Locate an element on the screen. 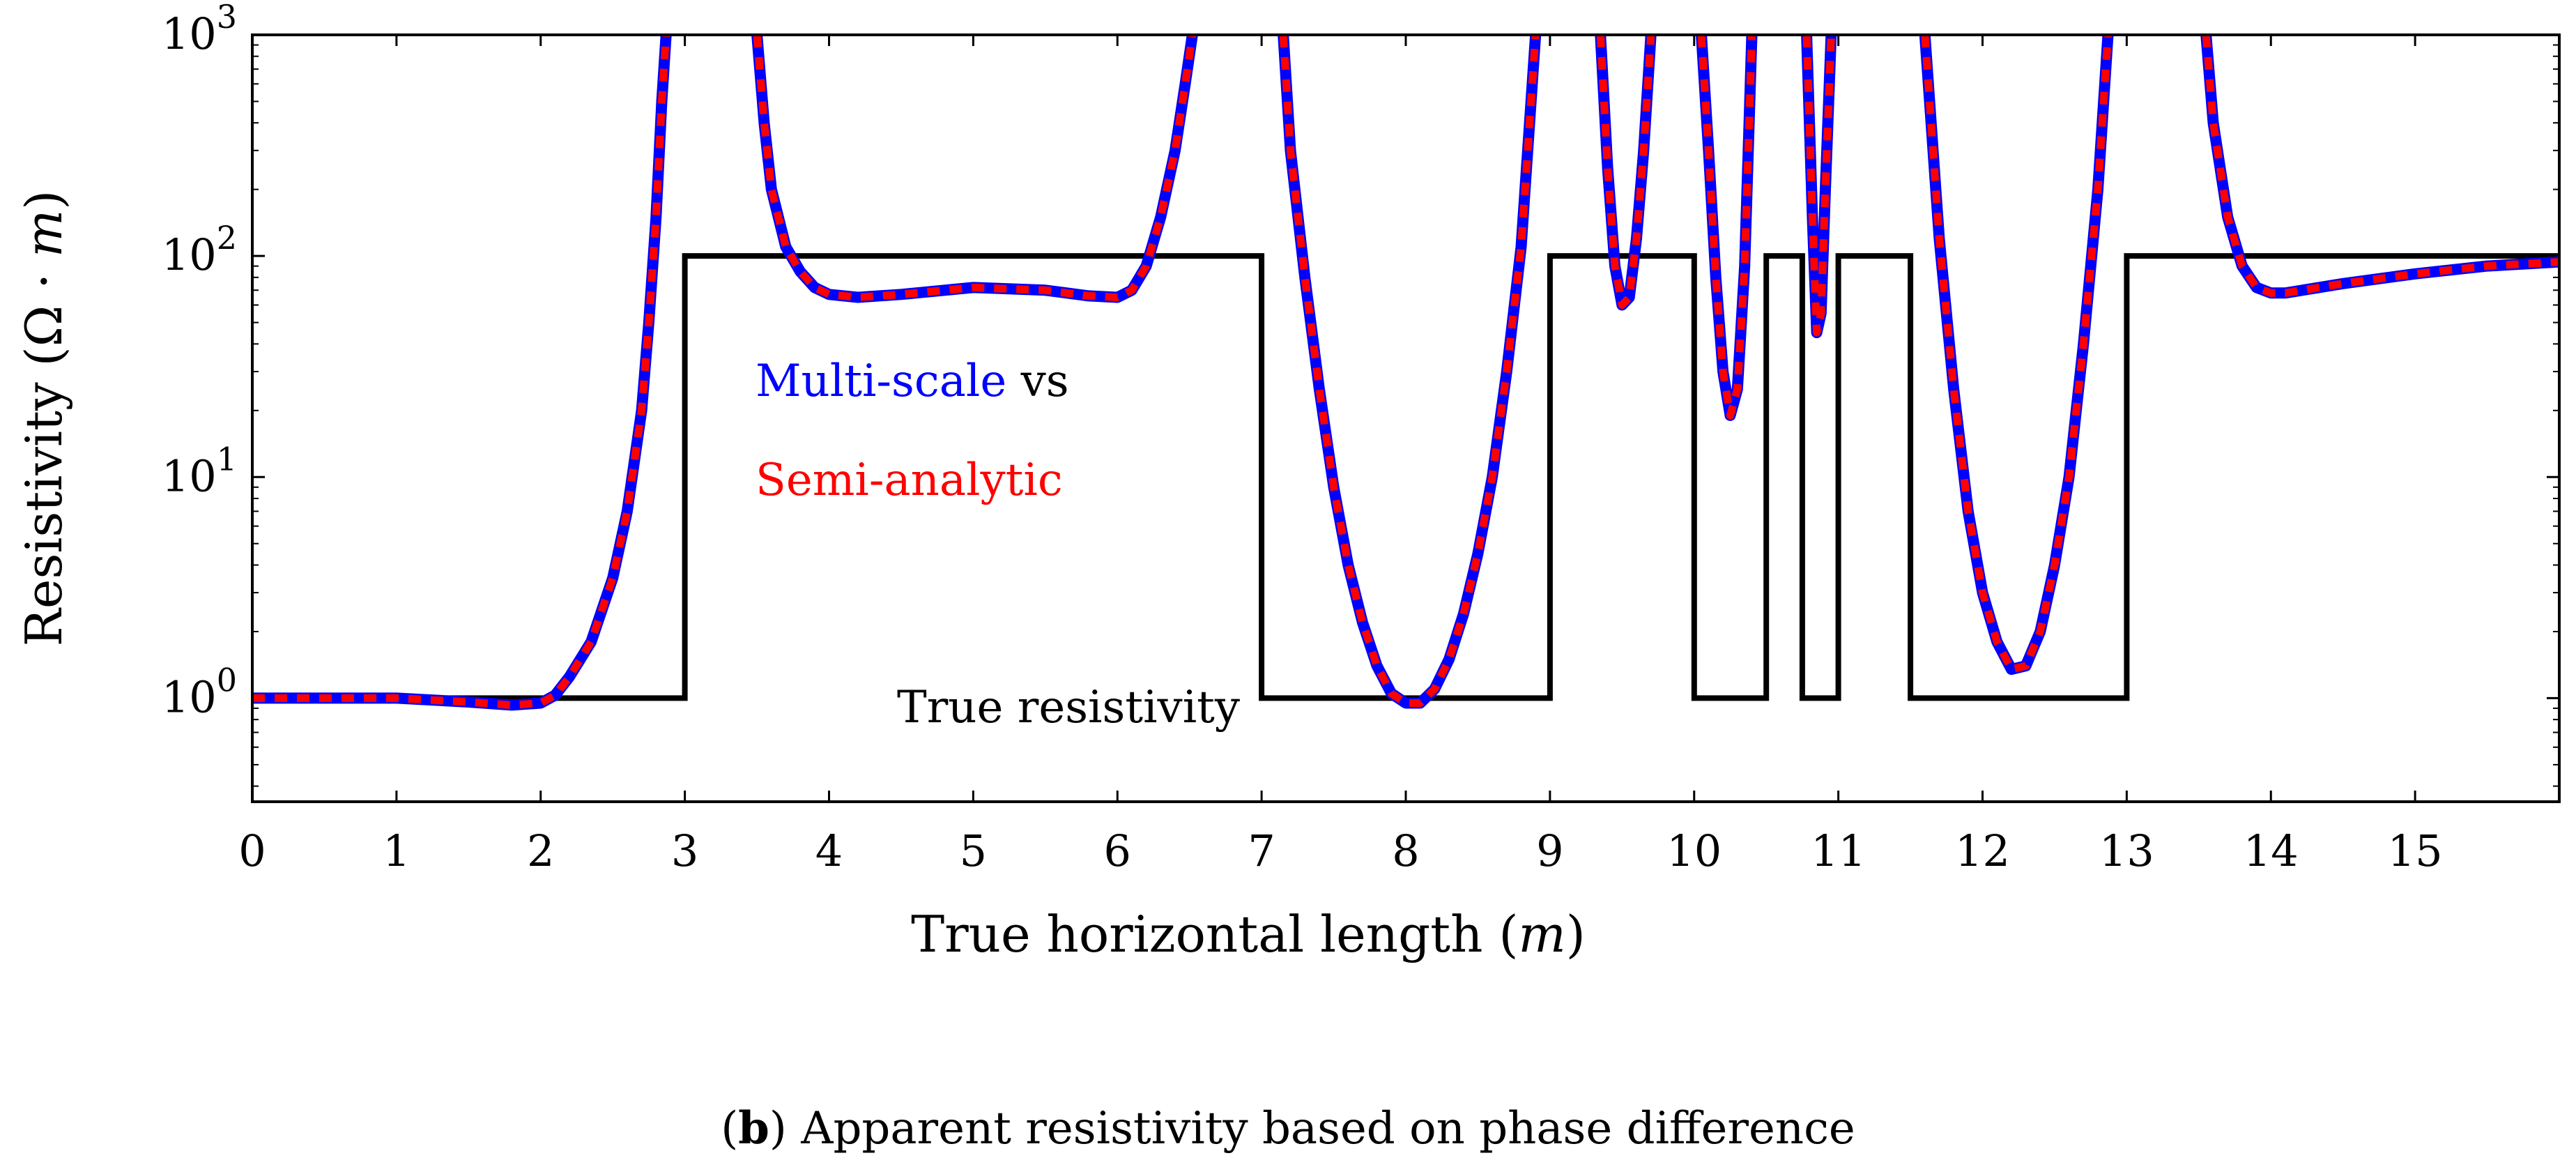 Image resolution: width=2576 pixels, height=1174 pixels. legend-line-1: Multi-scale vs is located at coordinates (912, 381).